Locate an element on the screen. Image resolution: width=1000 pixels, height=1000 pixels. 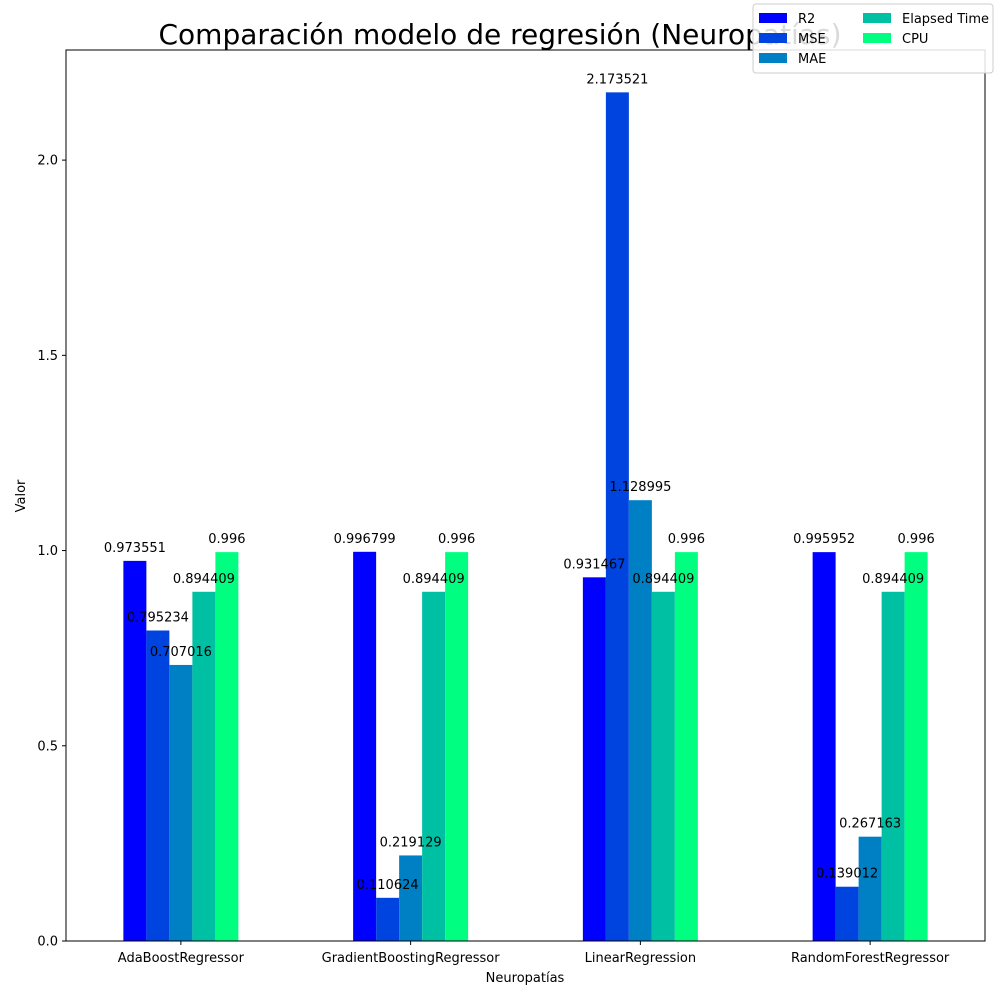
bar-value-label: 0.995952 is located at coordinates (824, 539).